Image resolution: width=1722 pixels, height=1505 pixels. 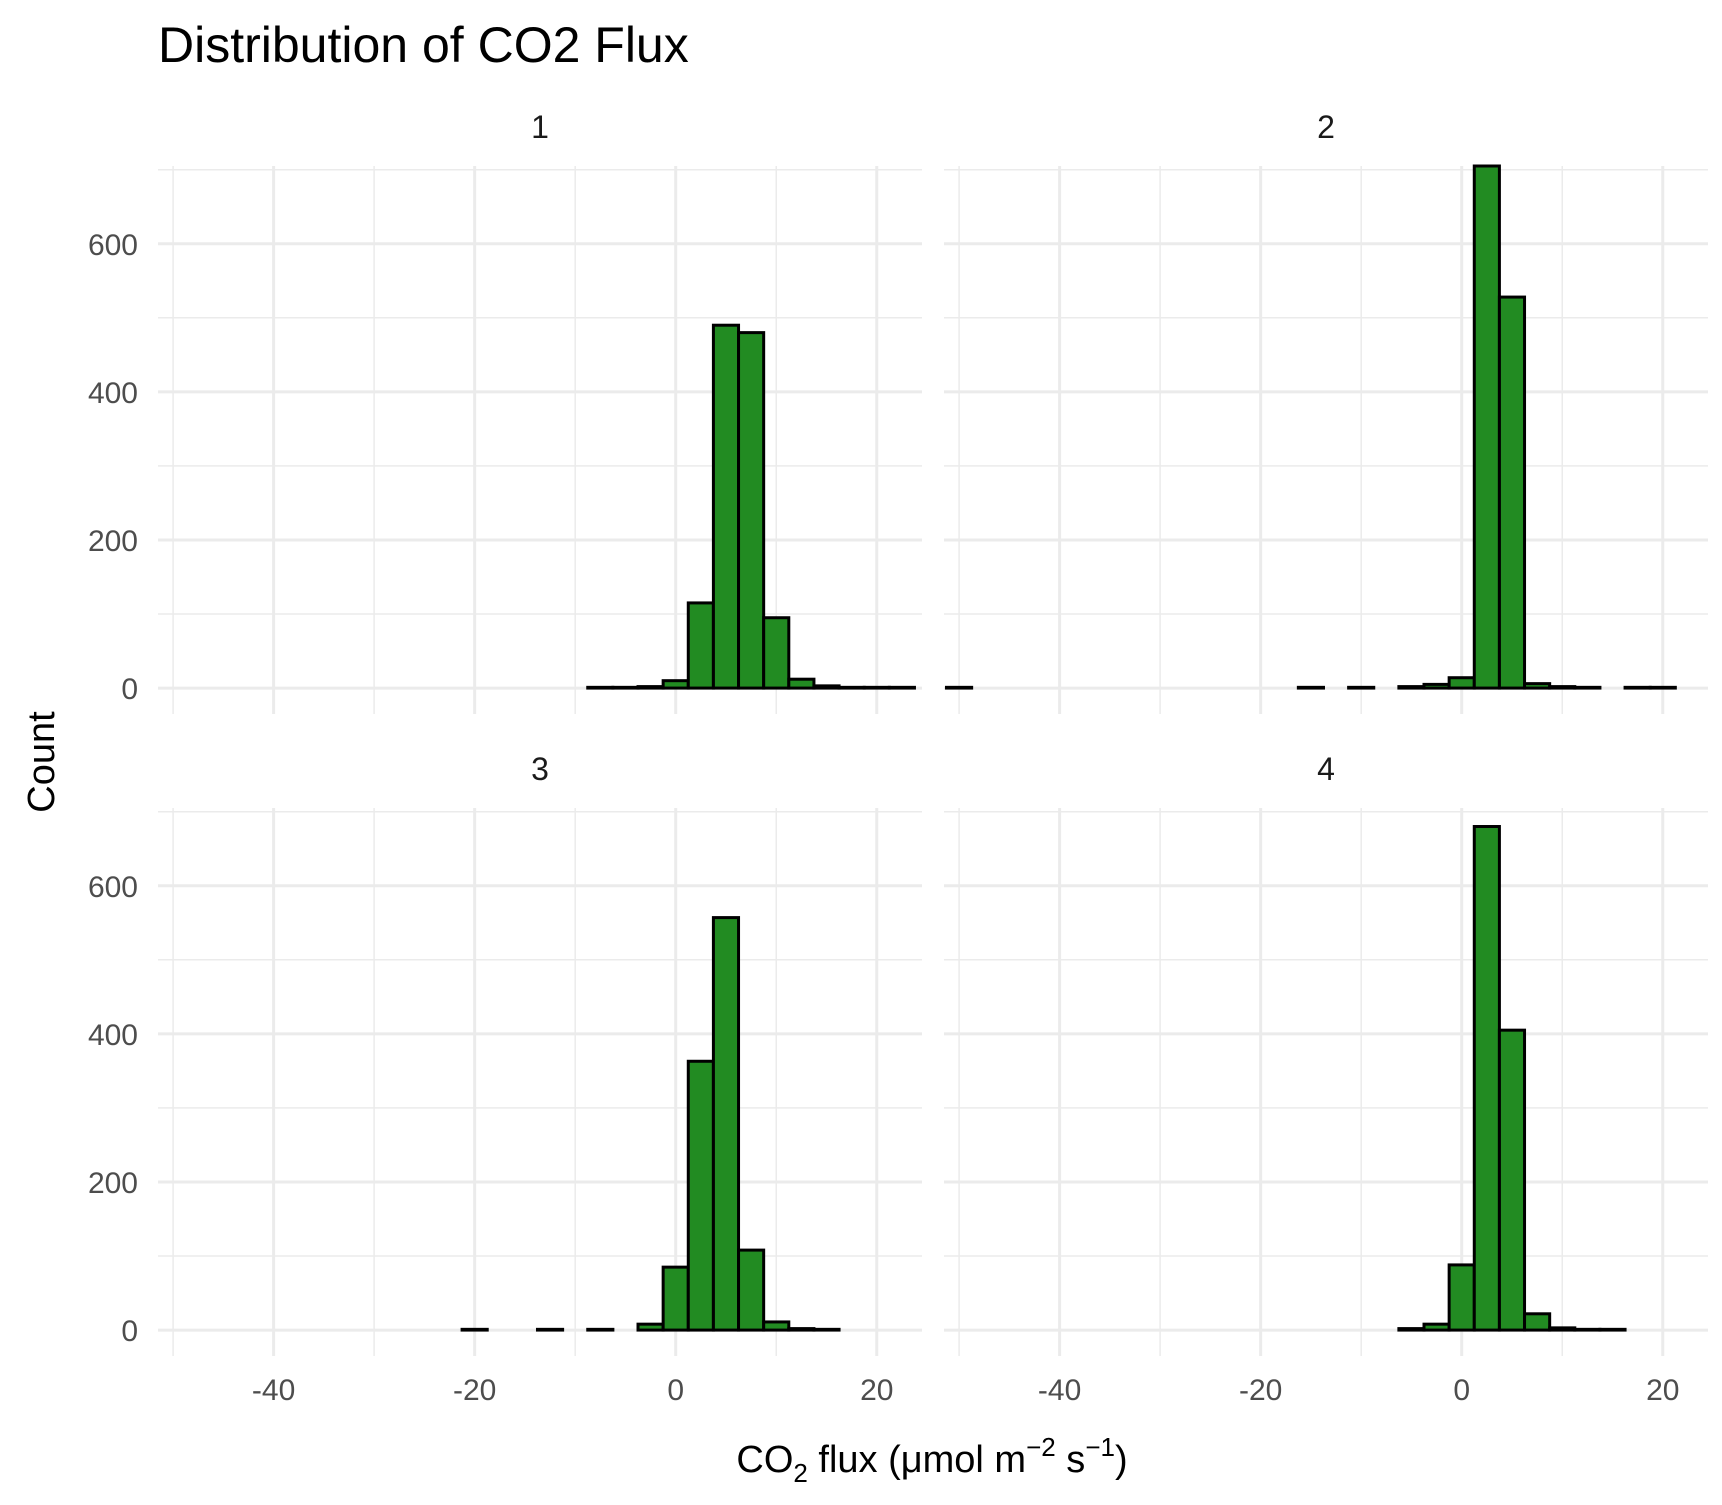 What do you see at coordinates (42, 762) in the screenshot?
I see `y-axis-title: Count` at bounding box center [42, 762].